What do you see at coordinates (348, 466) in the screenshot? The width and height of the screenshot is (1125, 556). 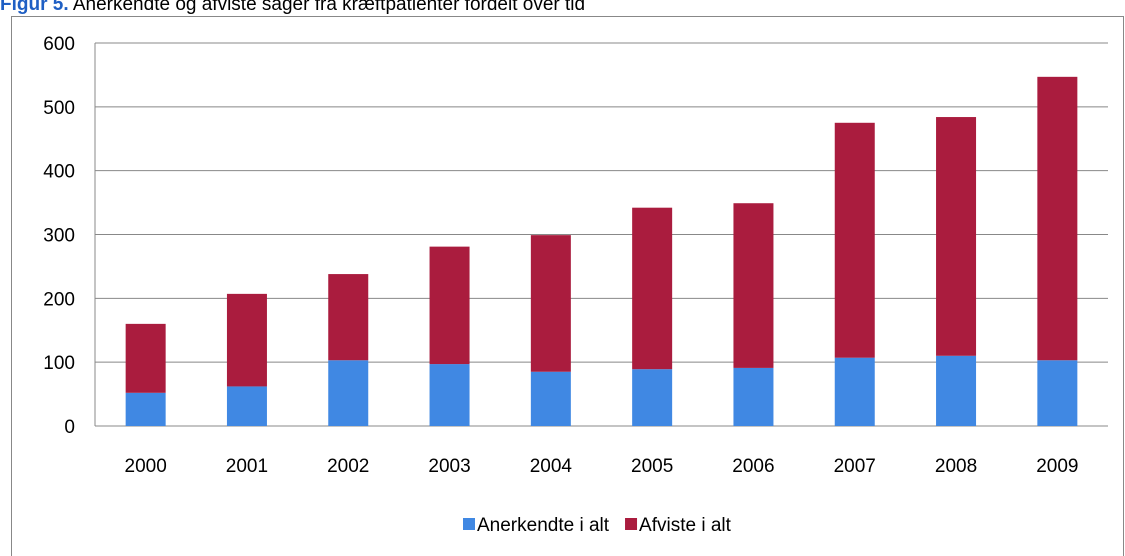 I see `x-tick-label: 2002` at bounding box center [348, 466].